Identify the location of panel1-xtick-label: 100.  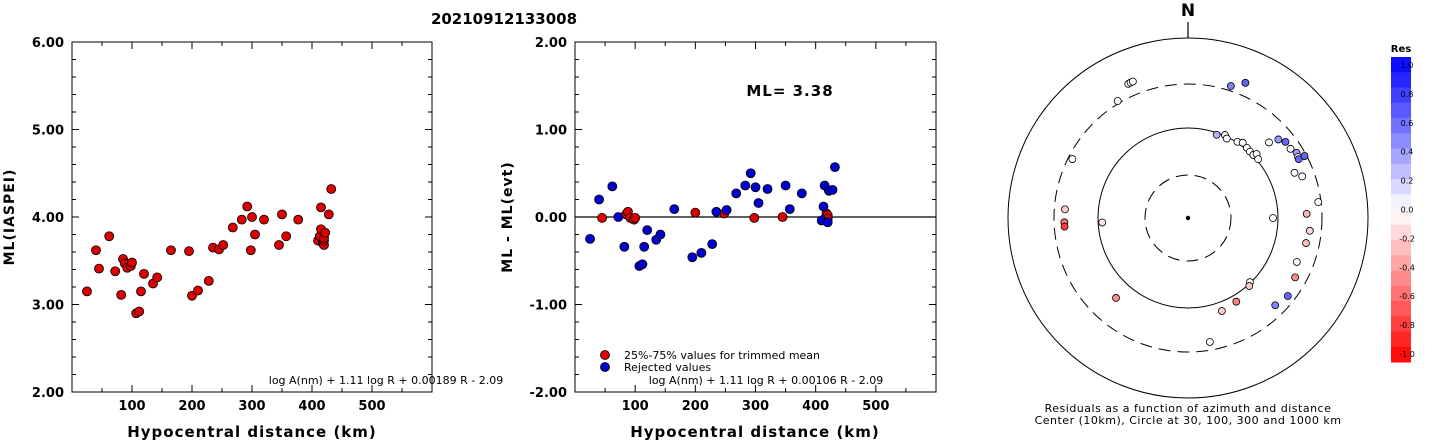
(131, 406).